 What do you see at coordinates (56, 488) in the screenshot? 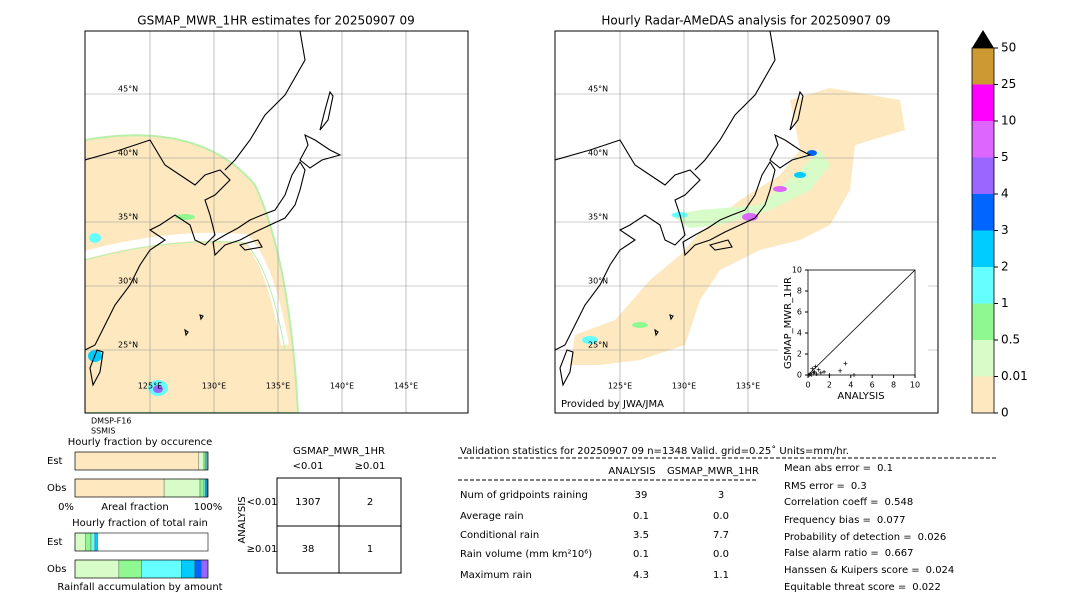
I see `row-label: Obs` at bounding box center [56, 488].